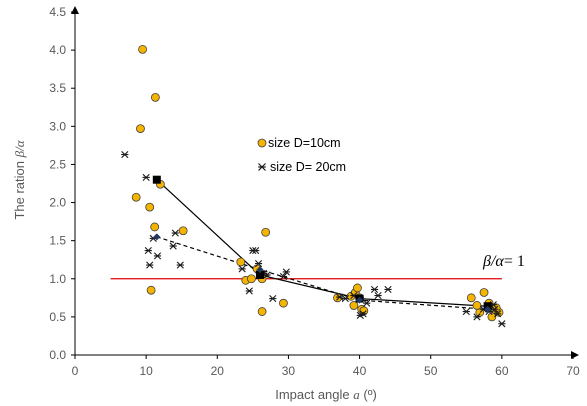  What do you see at coordinates (360, 371) in the screenshot?
I see `x-tick-label: 40` at bounding box center [360, 371].